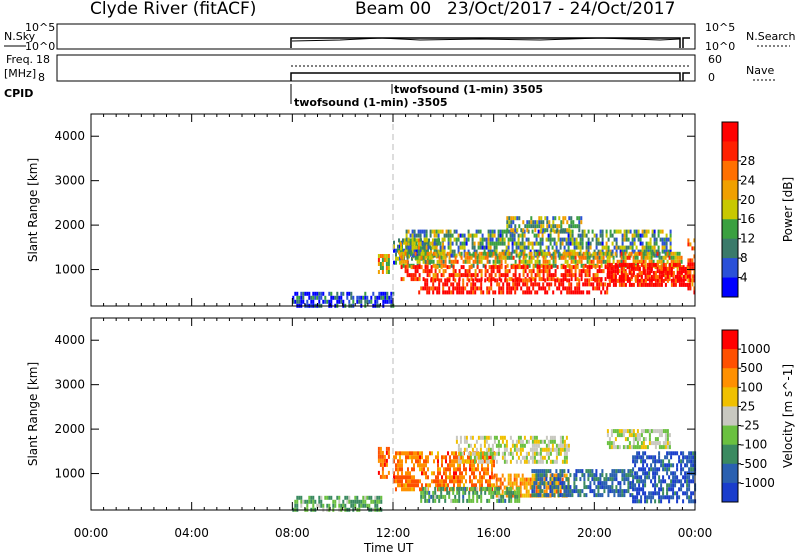 Image resolution: width=800 pixels, height=554 pixels. Describe the element at coordinates (757, 483) in the screenshot. I see `velocity-colorbar-tick-label: -1000` at that location.